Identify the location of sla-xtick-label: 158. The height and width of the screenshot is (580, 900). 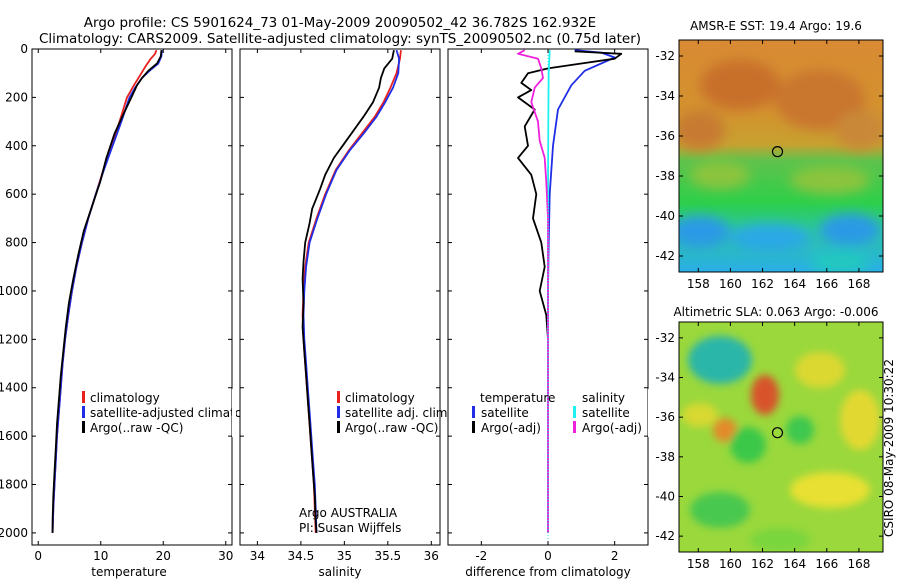
(698, 564).